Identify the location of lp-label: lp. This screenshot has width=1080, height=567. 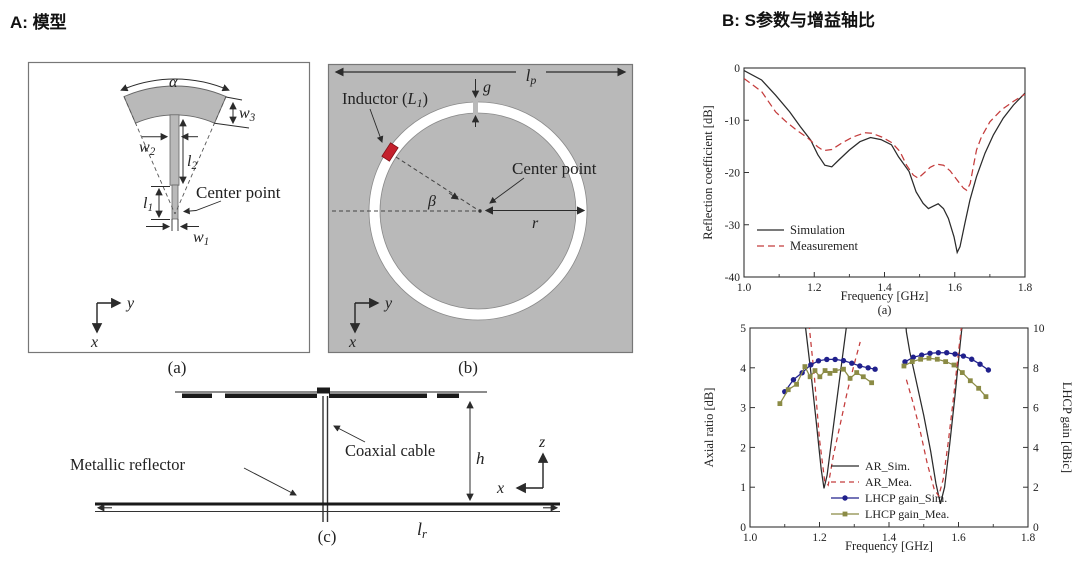
(531, 76).